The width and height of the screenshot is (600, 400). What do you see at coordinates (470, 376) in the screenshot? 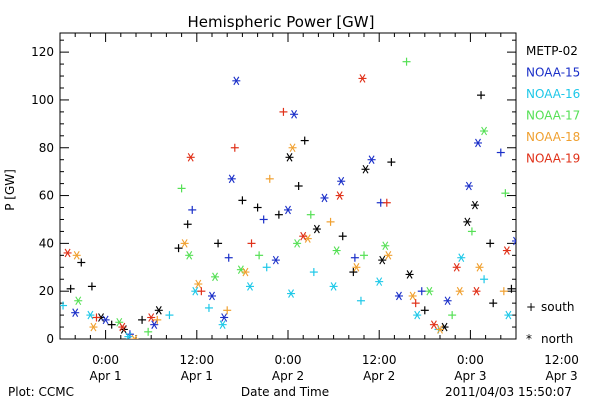
I see `x-tick-date: Apr 3` at bounding box center [470, 376].